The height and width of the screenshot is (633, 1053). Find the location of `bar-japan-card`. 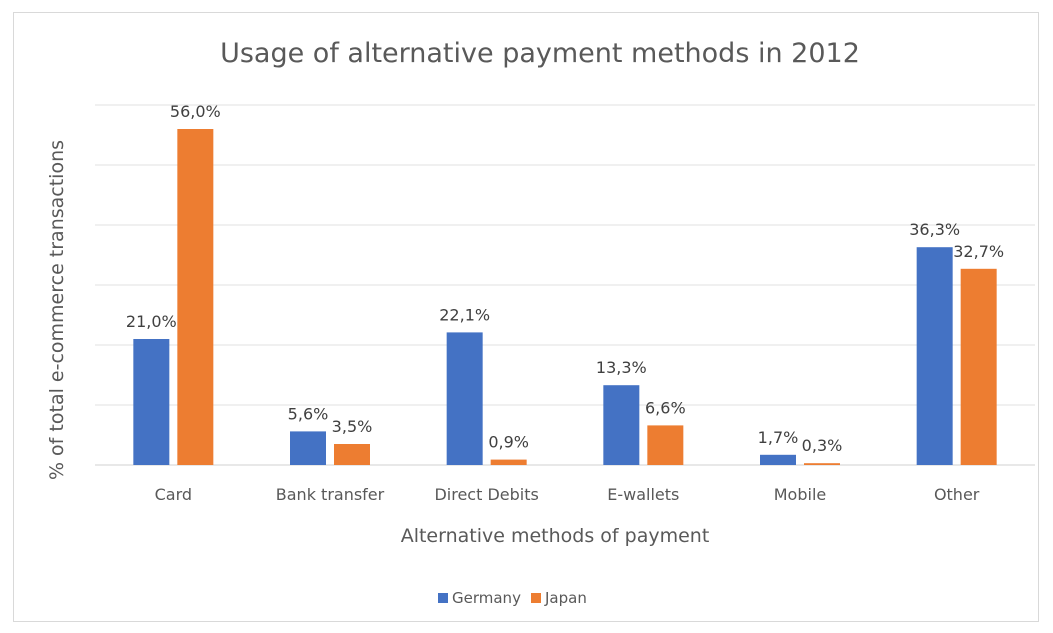

bar-japan-card is located at coordinates (195, 297).